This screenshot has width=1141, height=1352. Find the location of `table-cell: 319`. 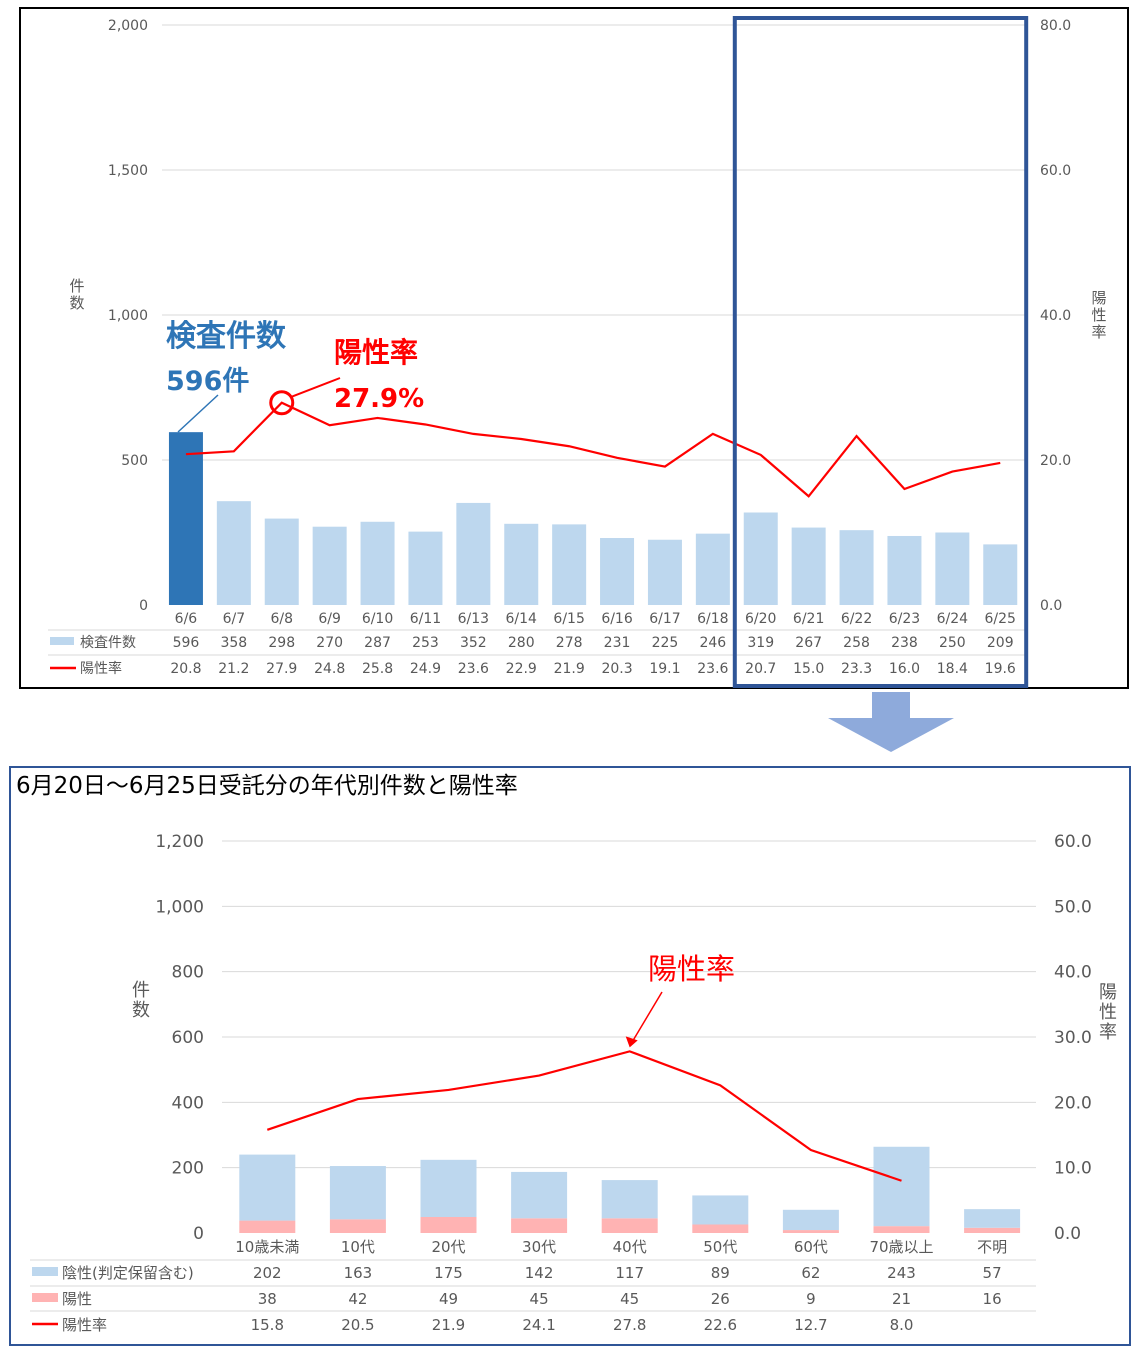

table-cell: 319 is located at coordinates (760, 643).